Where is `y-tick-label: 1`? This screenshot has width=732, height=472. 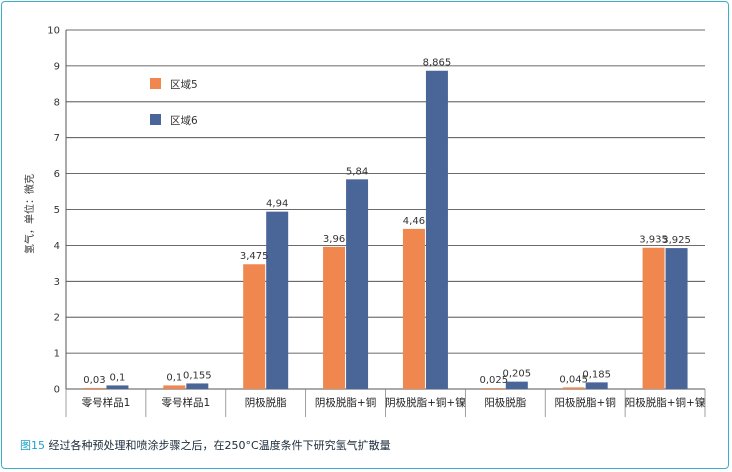
y-tick-label: 1 is located at coordinates (57, 354).